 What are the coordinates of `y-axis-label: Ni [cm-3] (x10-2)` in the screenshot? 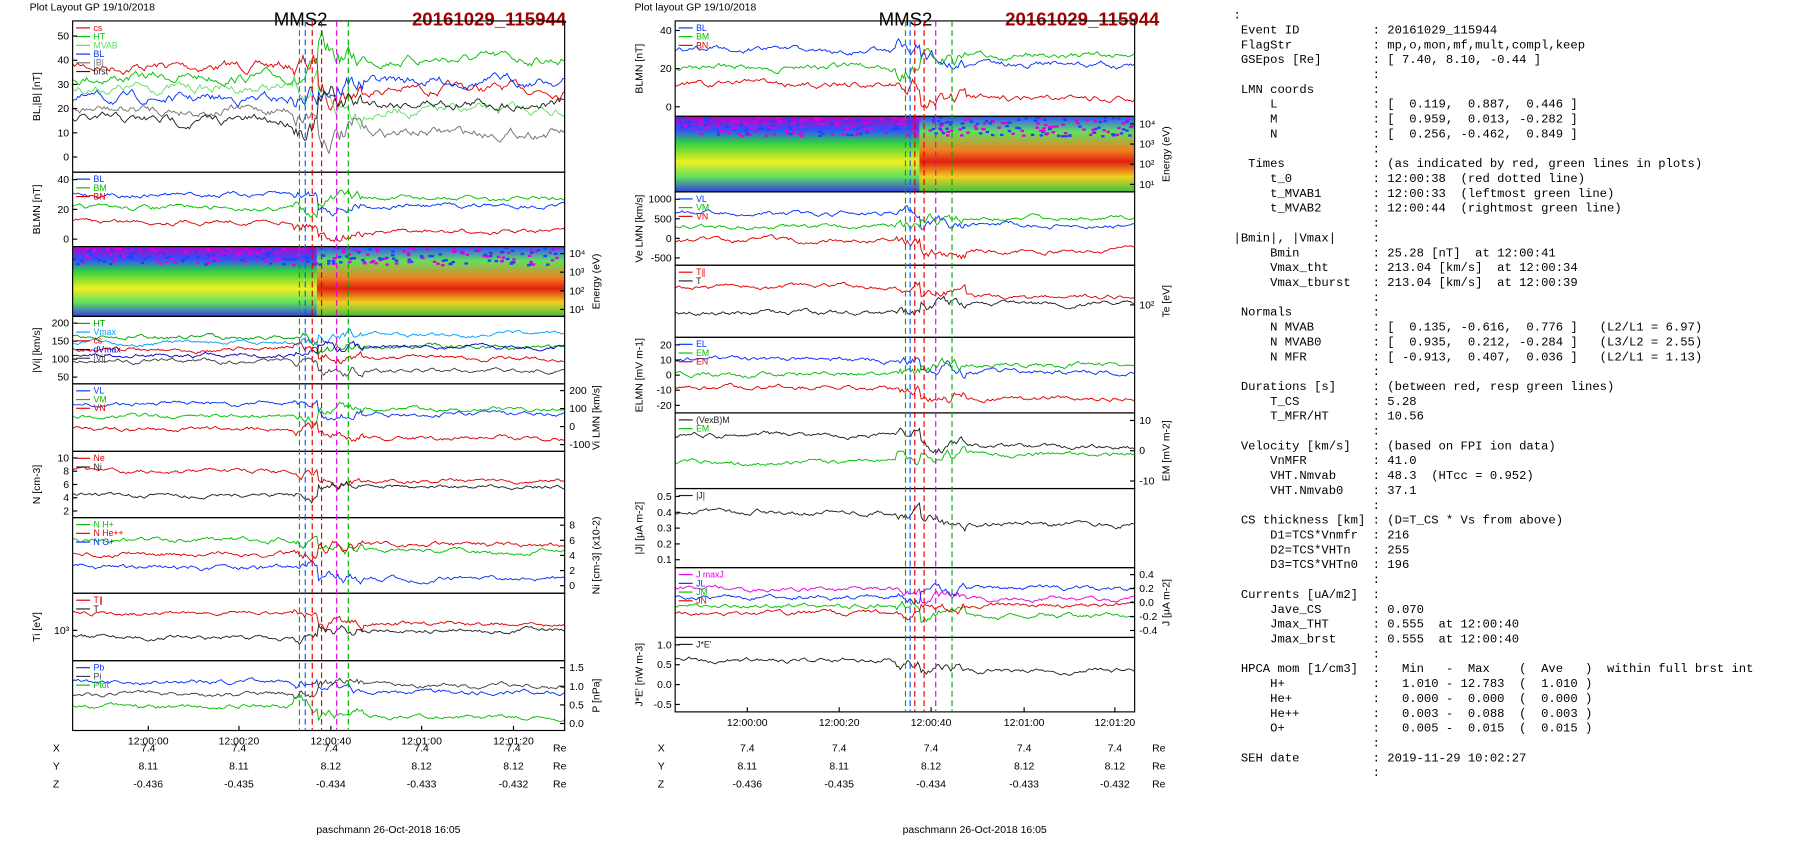 It's located at (597, 556).